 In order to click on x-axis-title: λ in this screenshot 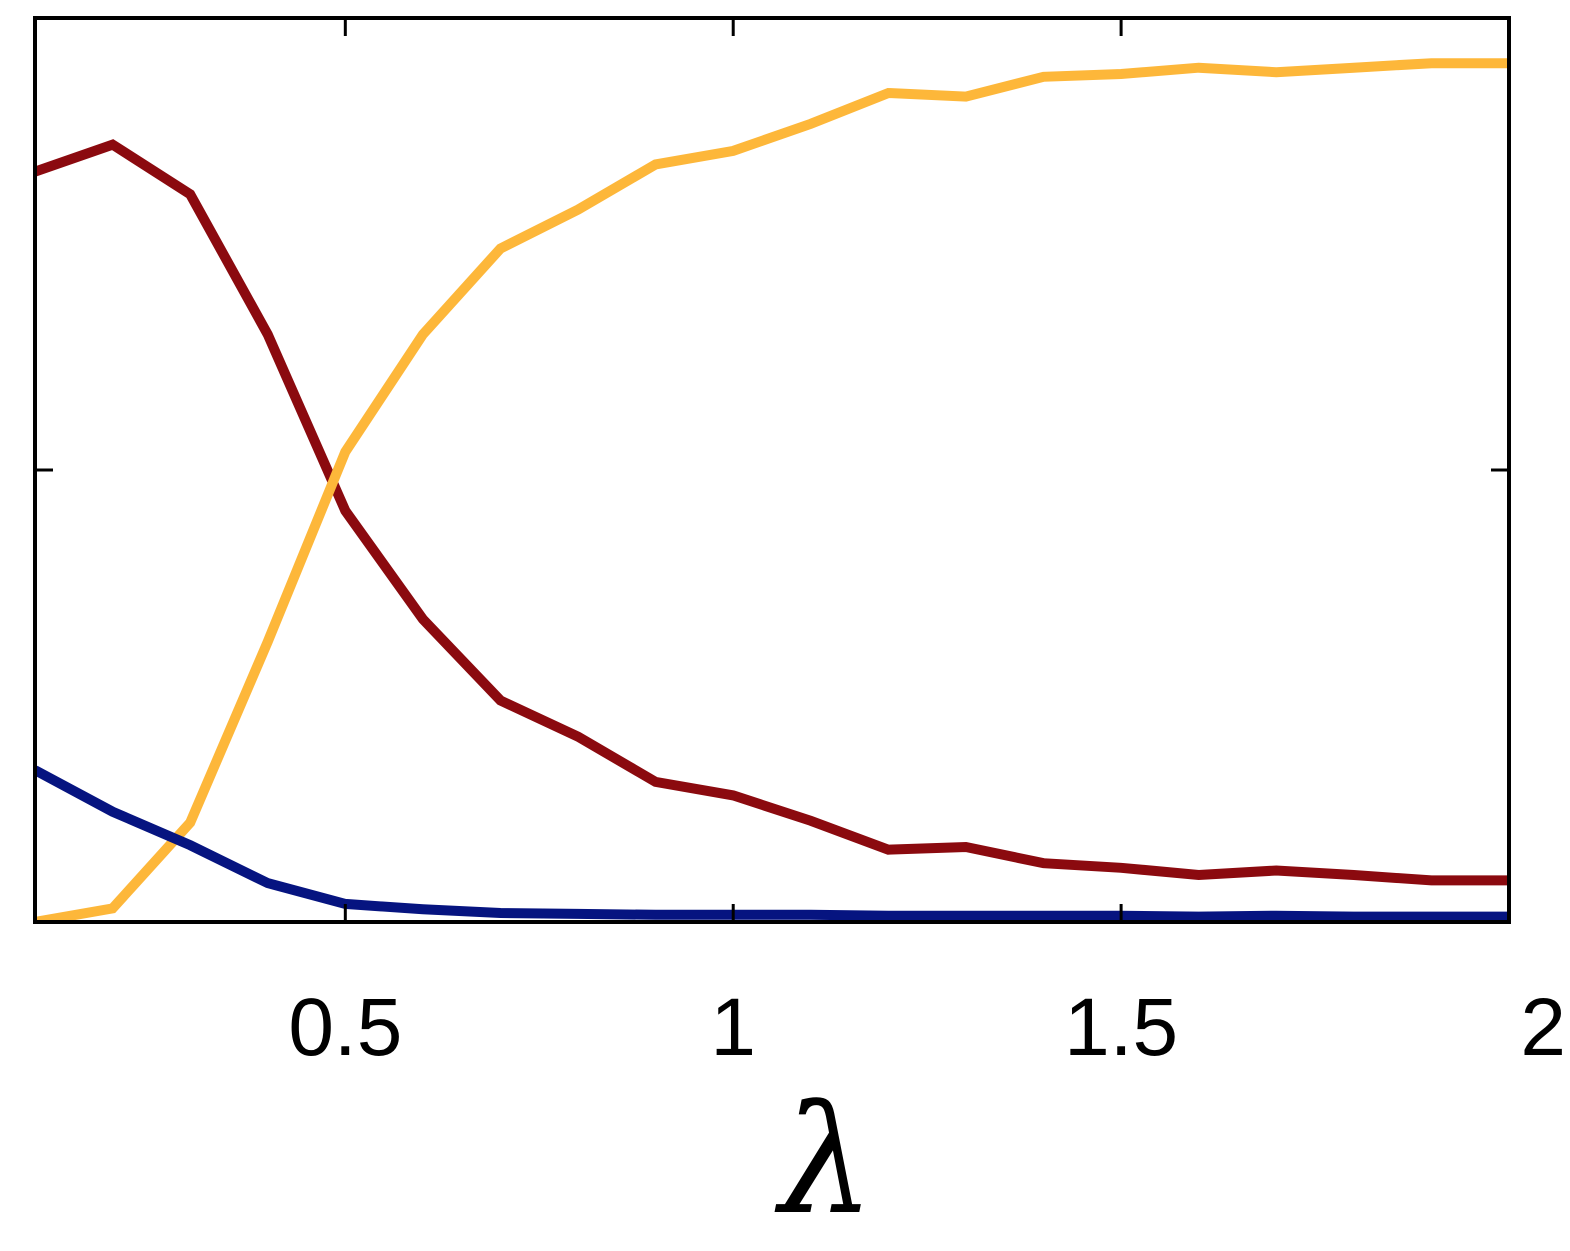, I will do `click(824, 1161)`.